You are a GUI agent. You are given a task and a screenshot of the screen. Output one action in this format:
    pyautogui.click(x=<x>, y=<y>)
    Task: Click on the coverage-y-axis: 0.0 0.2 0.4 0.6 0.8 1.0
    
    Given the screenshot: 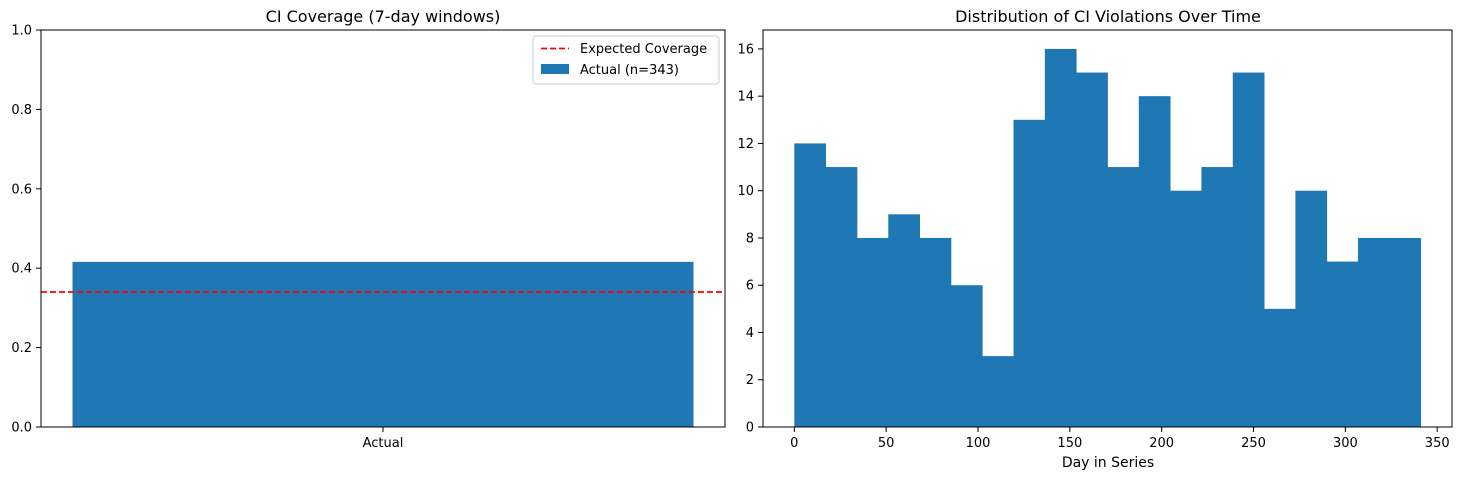 What is the action you would take?
    pyautogui.click(x=26, y=230)
    